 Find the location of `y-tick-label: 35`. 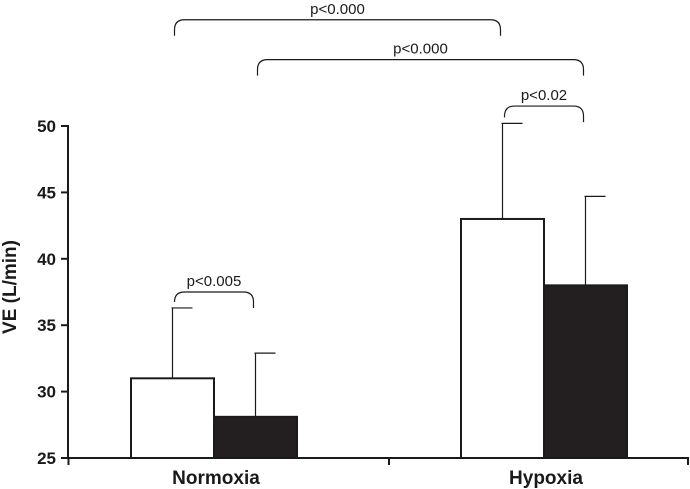

y-tick-label: 35 is located at coordinates (46, 325).